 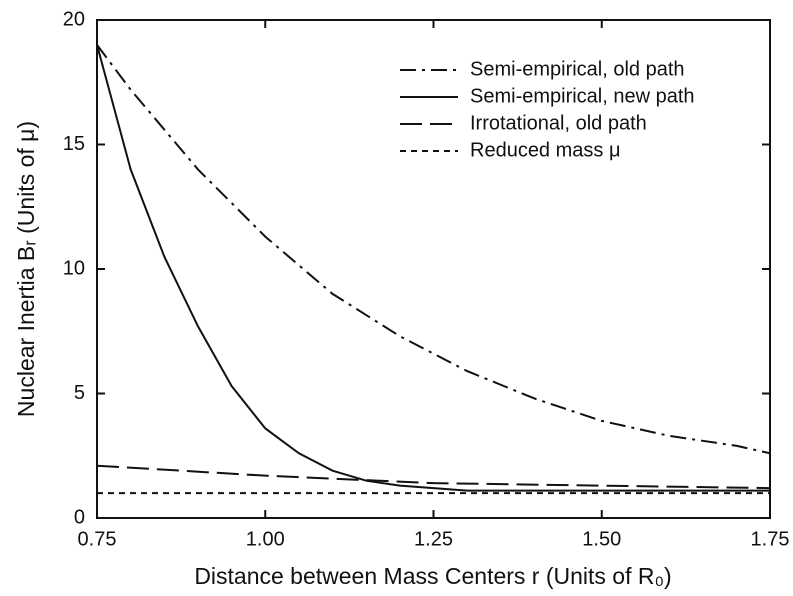 I want to click on y-tick-label: 20, so click(x=74, y=19).